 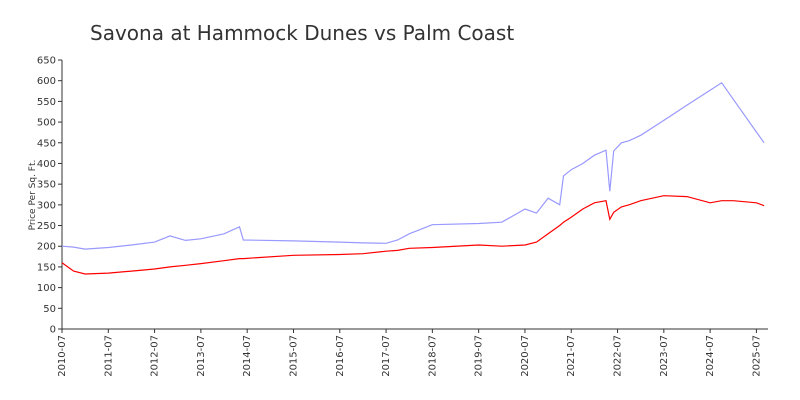 What do you see at coordinates (479, 356) in the screenshot?
I see `x-tick-label: 2019-07` at bounding box center [479, 356].